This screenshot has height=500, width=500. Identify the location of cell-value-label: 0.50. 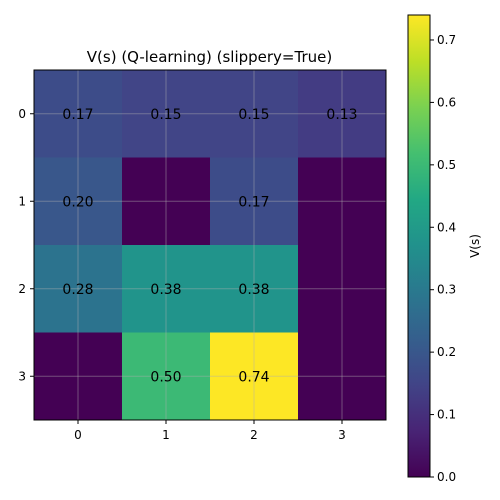
(165, 377).